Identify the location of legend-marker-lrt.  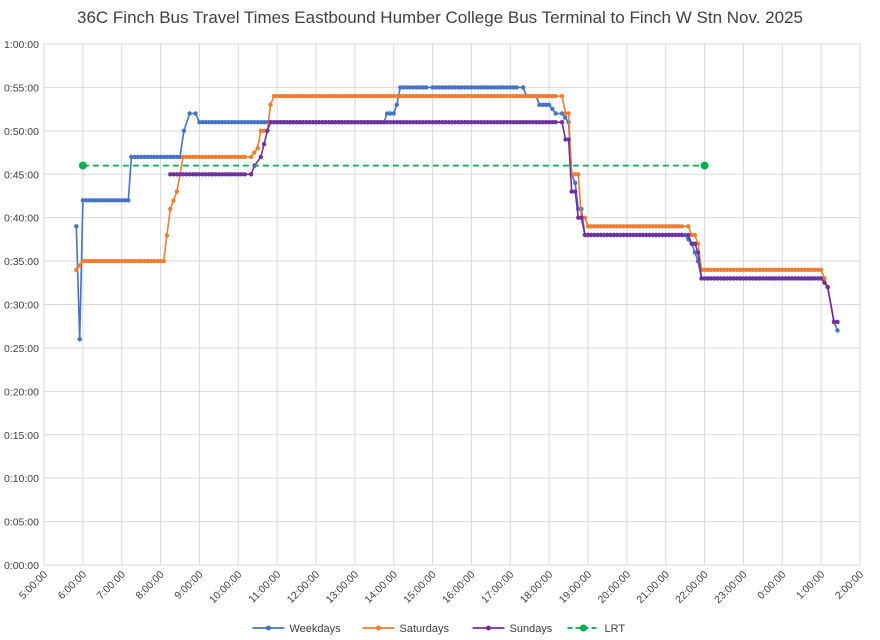
(583, 628).